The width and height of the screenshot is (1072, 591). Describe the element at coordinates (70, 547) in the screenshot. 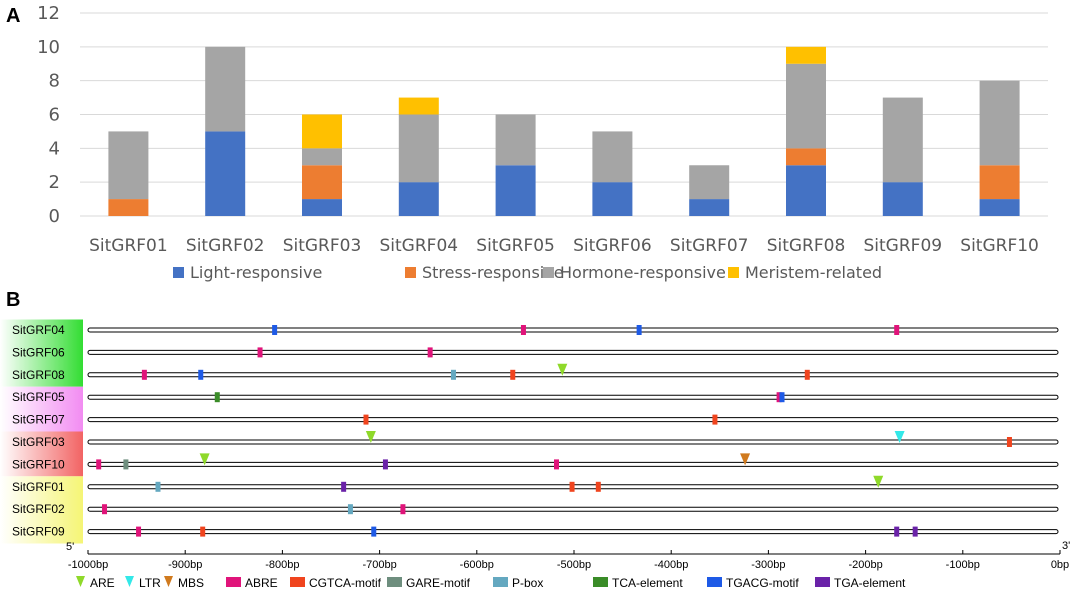

I see `five-prime-label: 5'` at that location.